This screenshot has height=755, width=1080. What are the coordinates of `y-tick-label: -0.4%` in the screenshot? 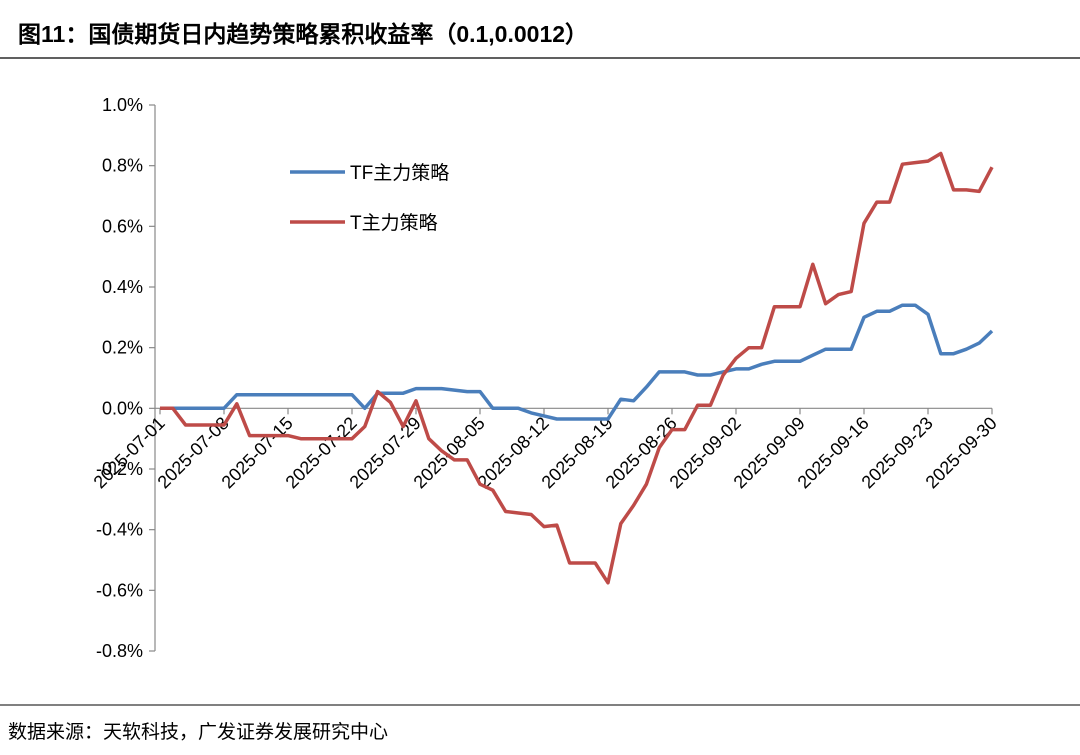 It's located at (119, 530).